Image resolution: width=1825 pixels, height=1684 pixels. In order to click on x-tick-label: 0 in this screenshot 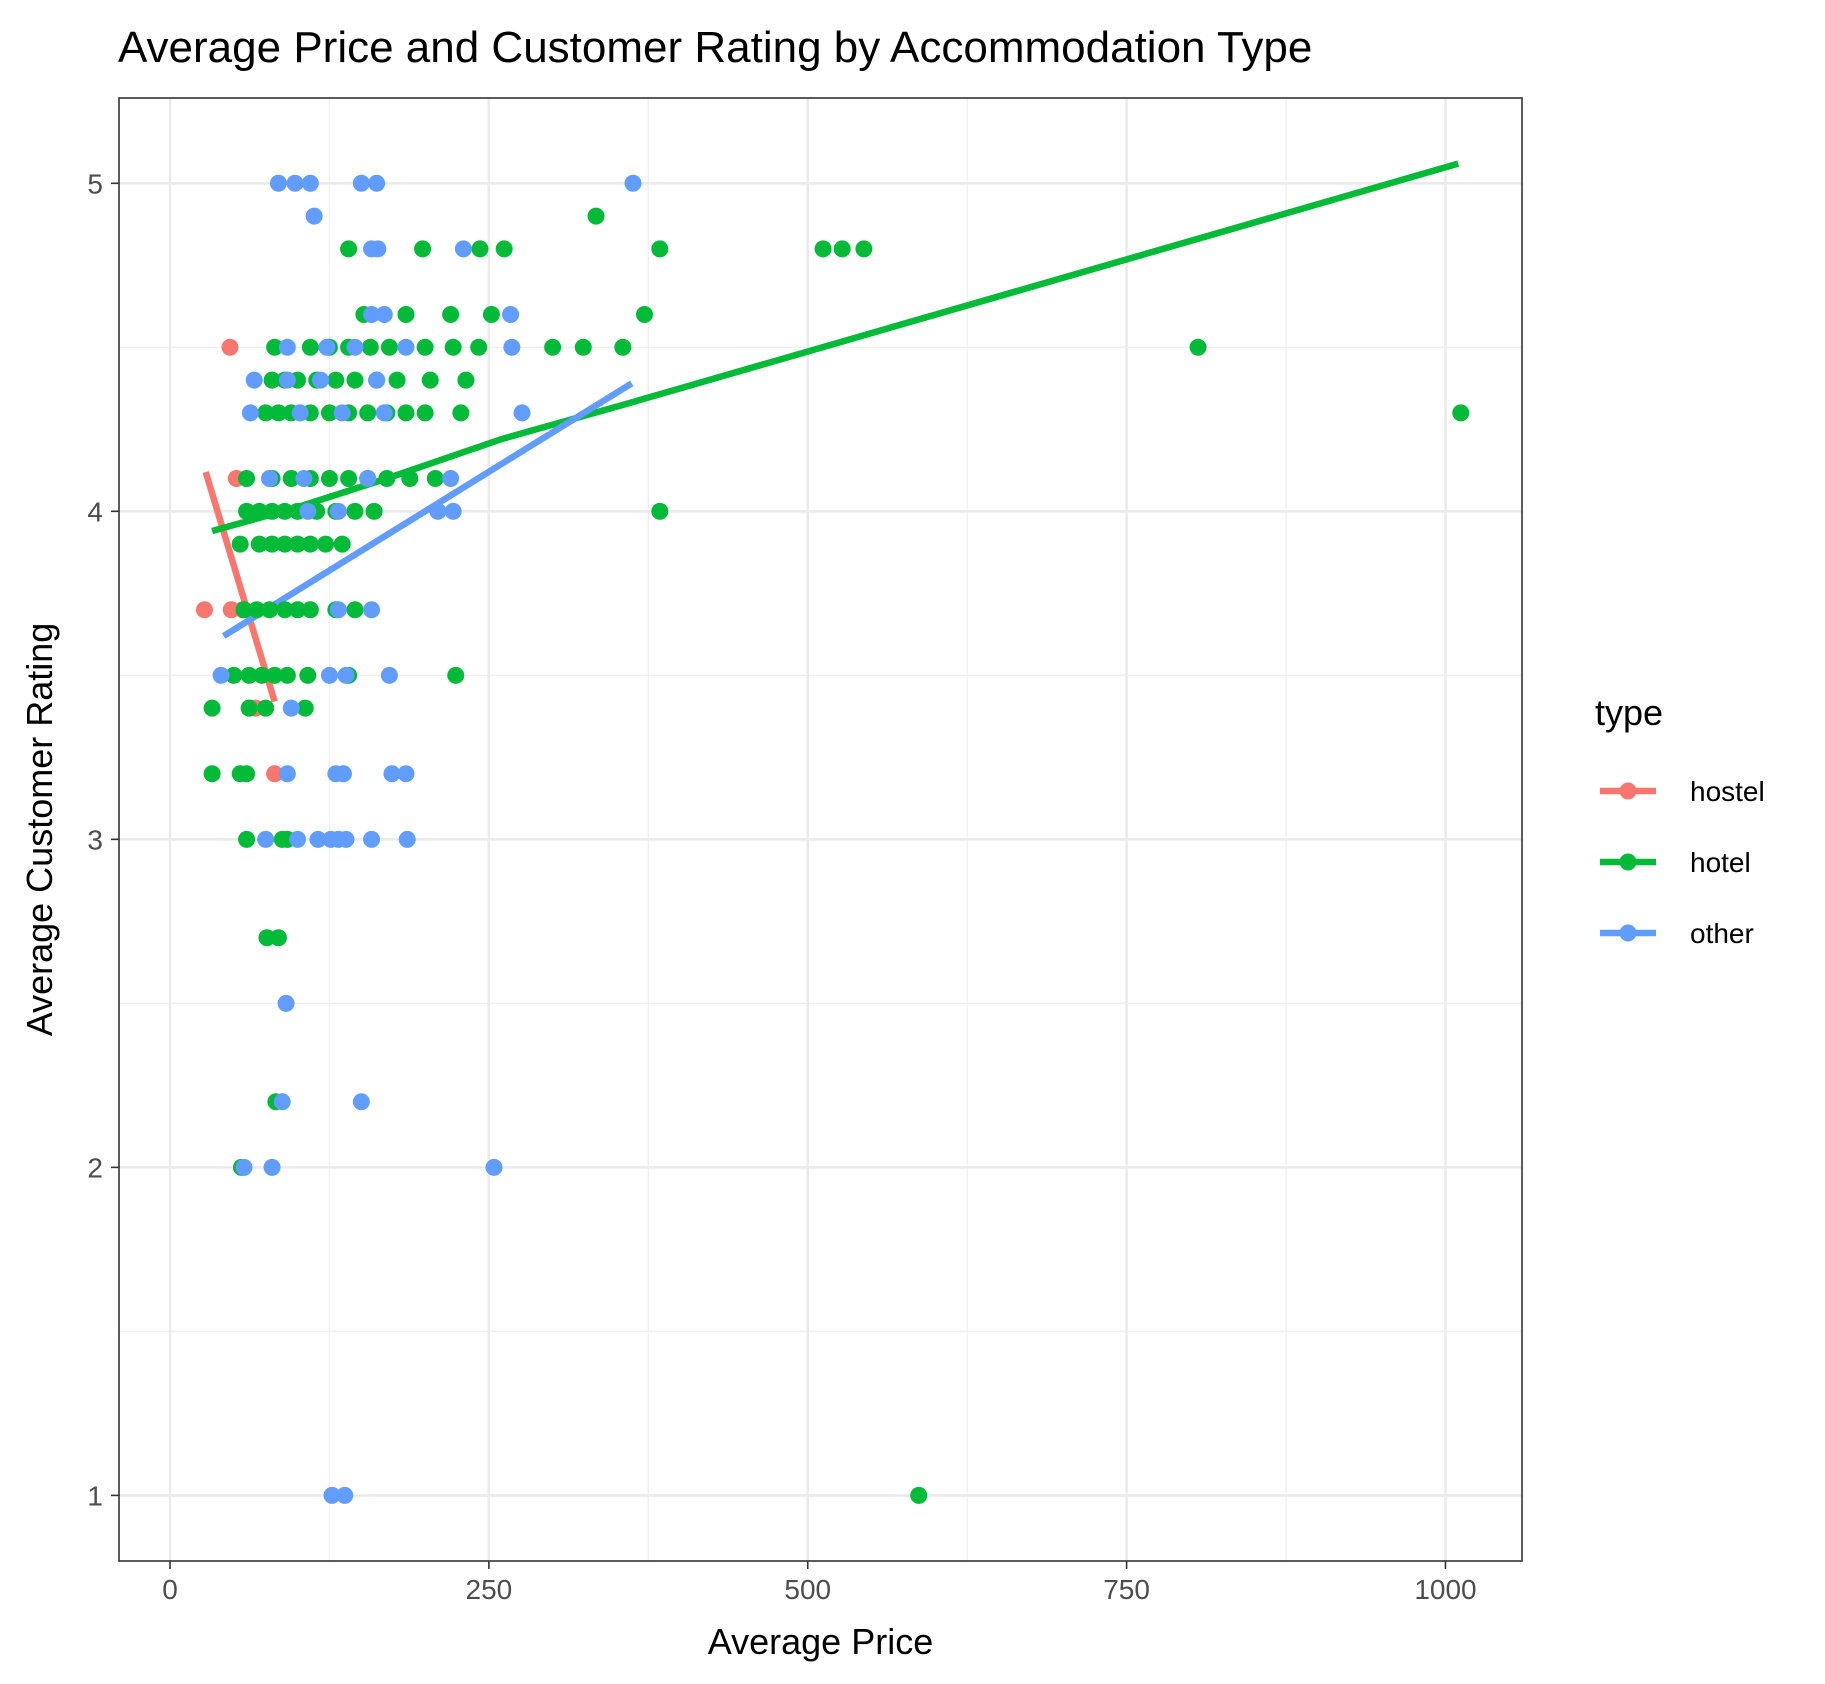, I will do `click(170, 1589)`.